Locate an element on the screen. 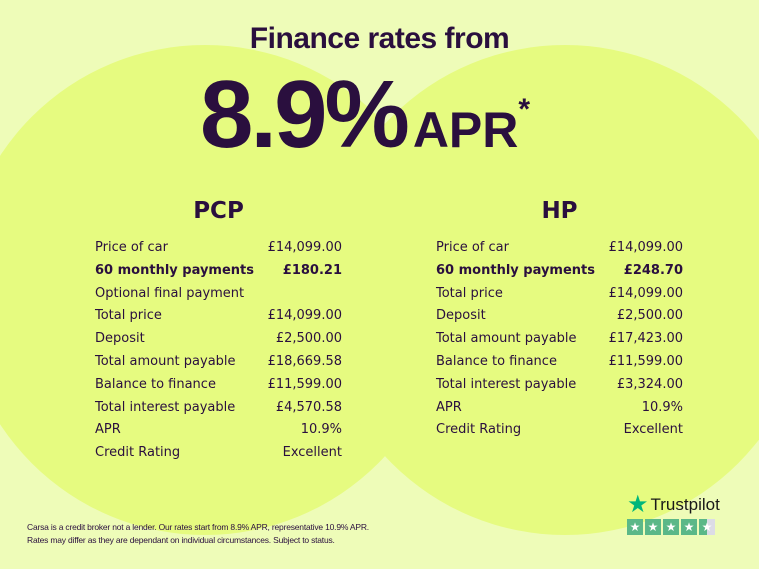  apr-rate: 8.9% APR* is located at coordinates (365, 115).